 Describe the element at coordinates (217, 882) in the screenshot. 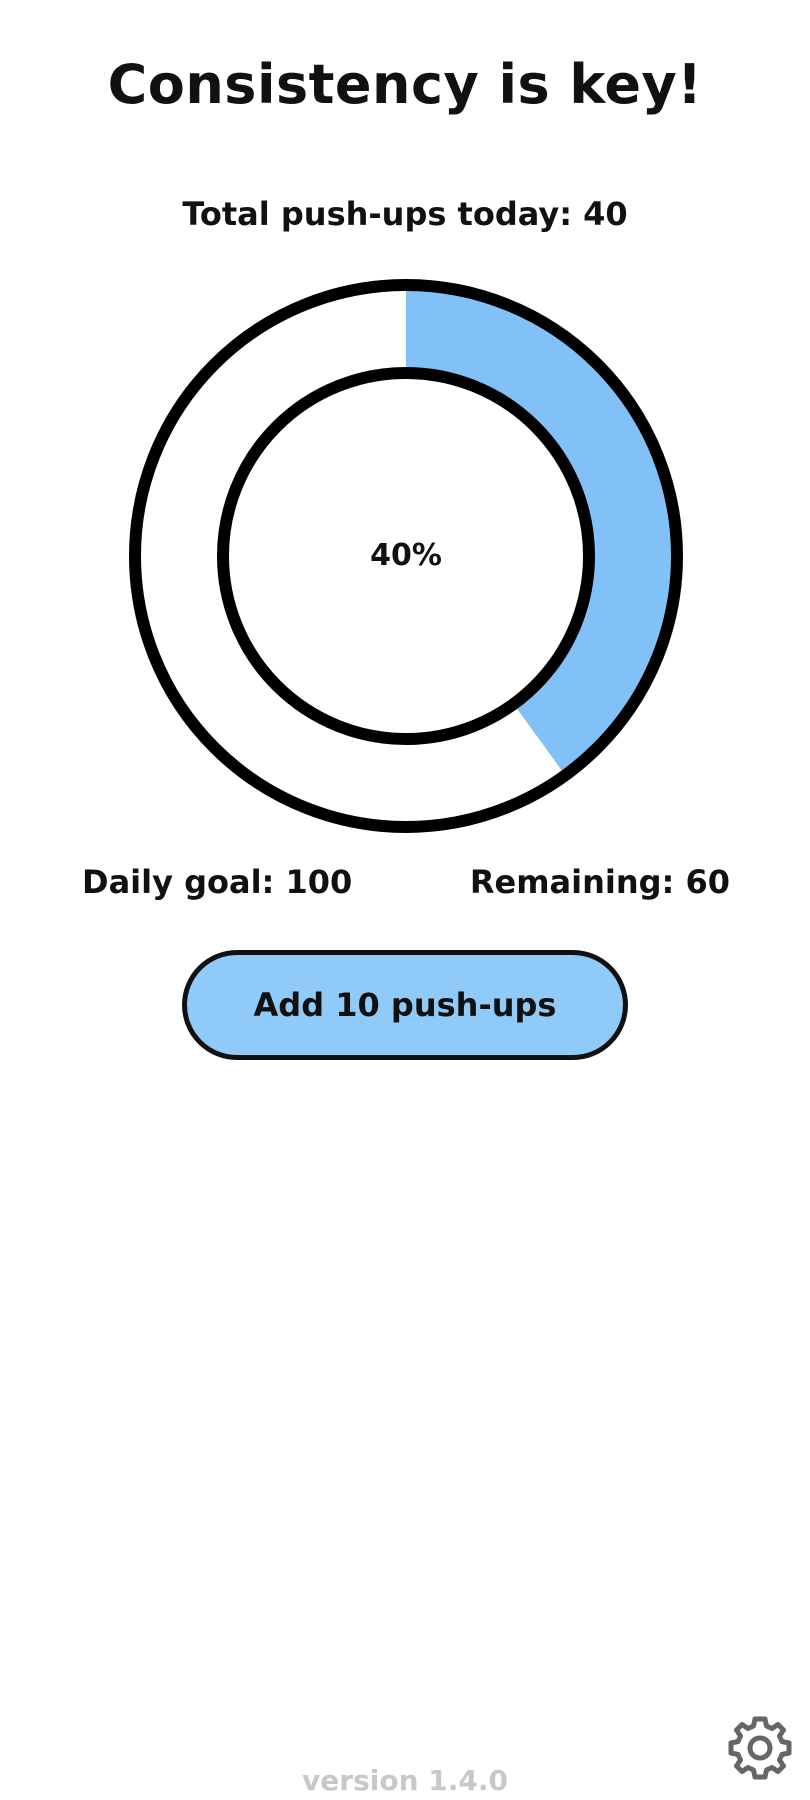

I see `daily-goal-label: Daily goal: 100` at that location.